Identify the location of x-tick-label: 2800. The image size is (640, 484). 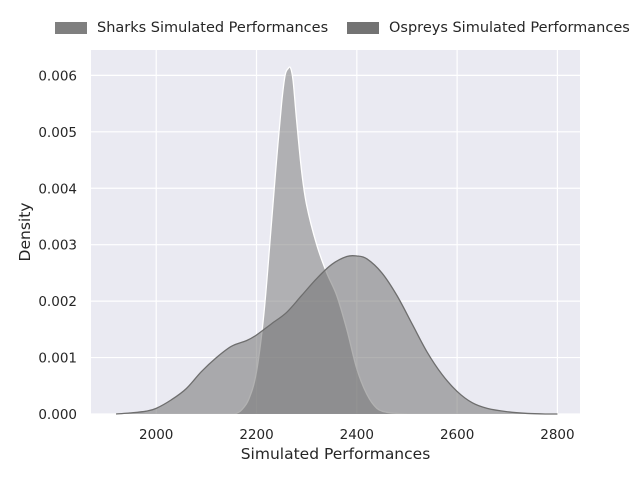
(557, 435).